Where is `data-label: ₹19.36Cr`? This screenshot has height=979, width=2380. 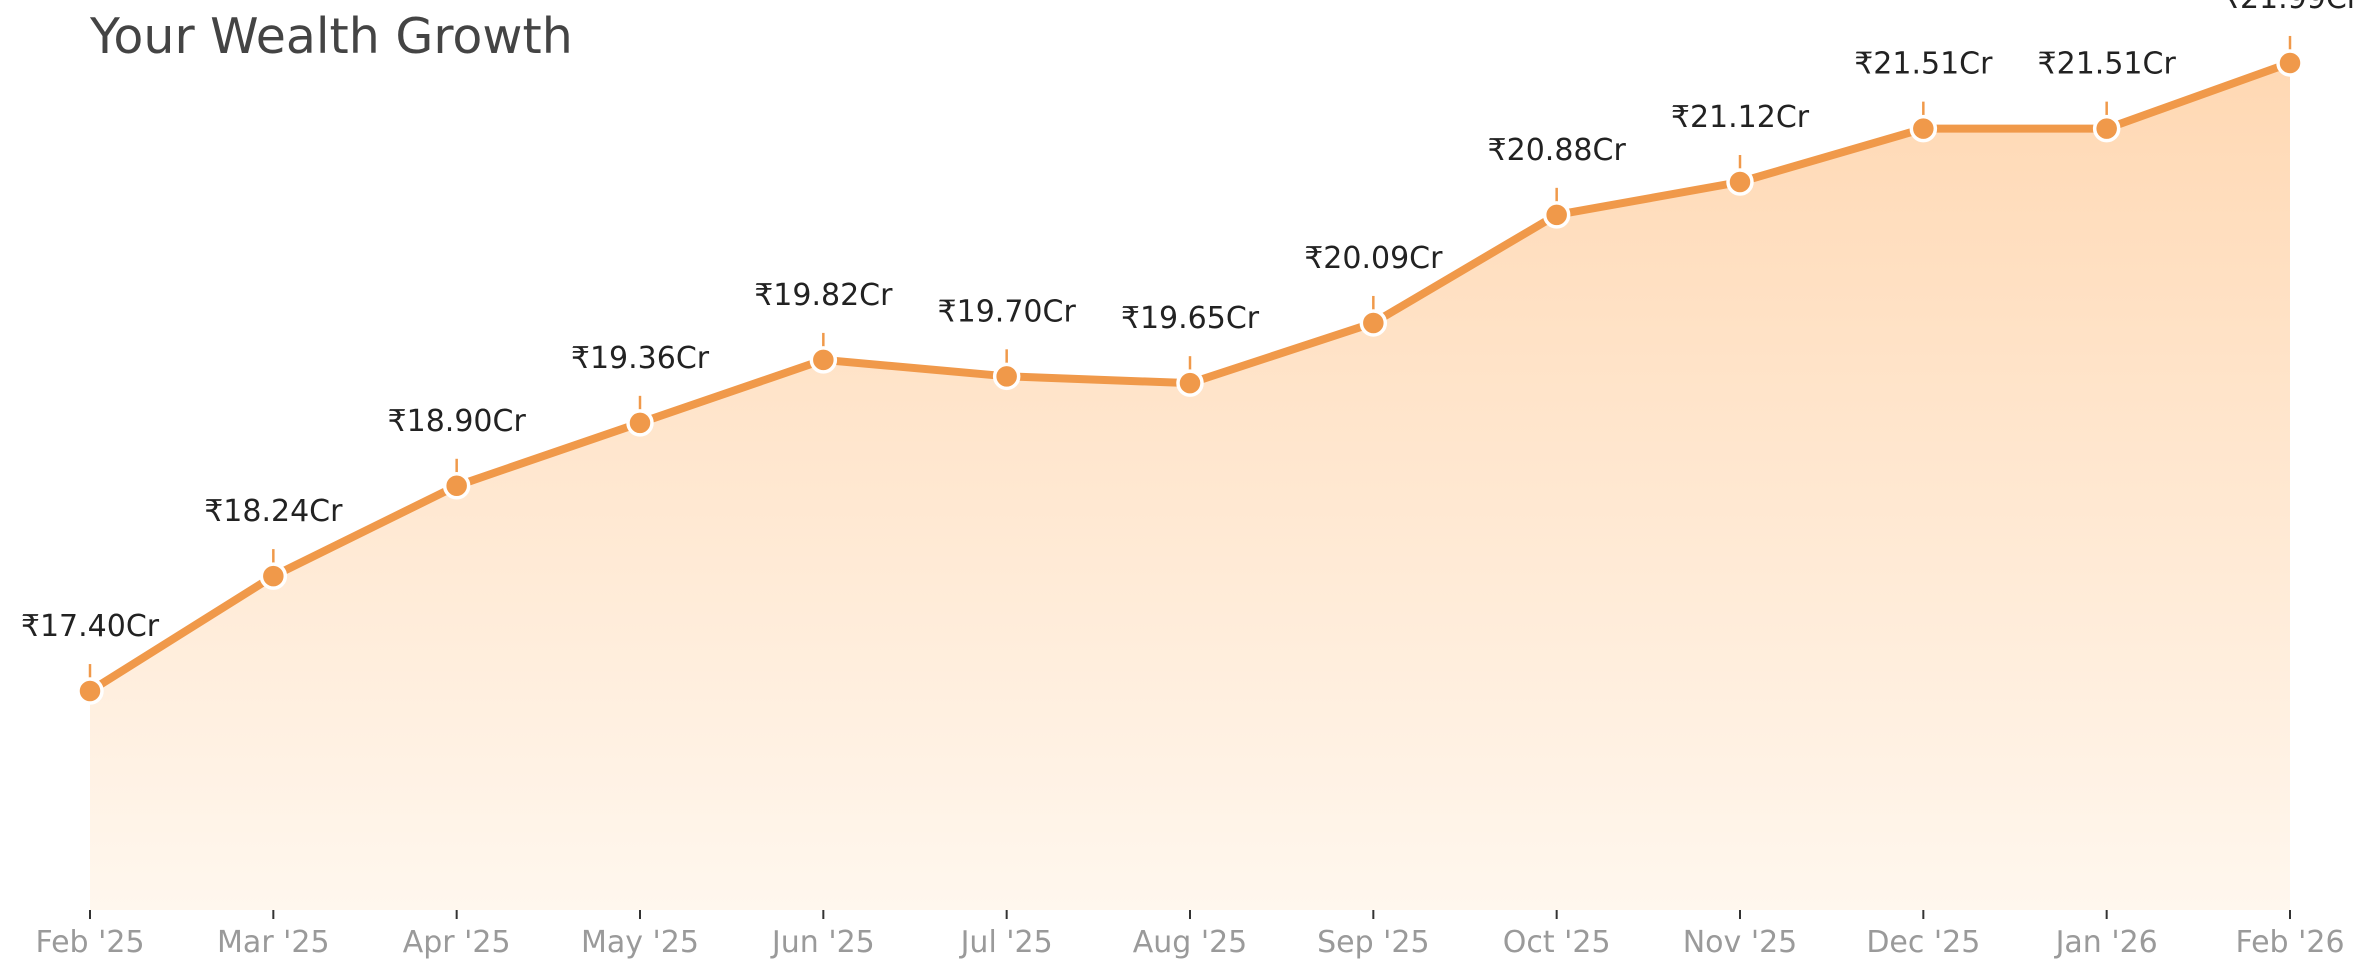 data-label: ₹19.36Cr is located at coordinates (640, 358).